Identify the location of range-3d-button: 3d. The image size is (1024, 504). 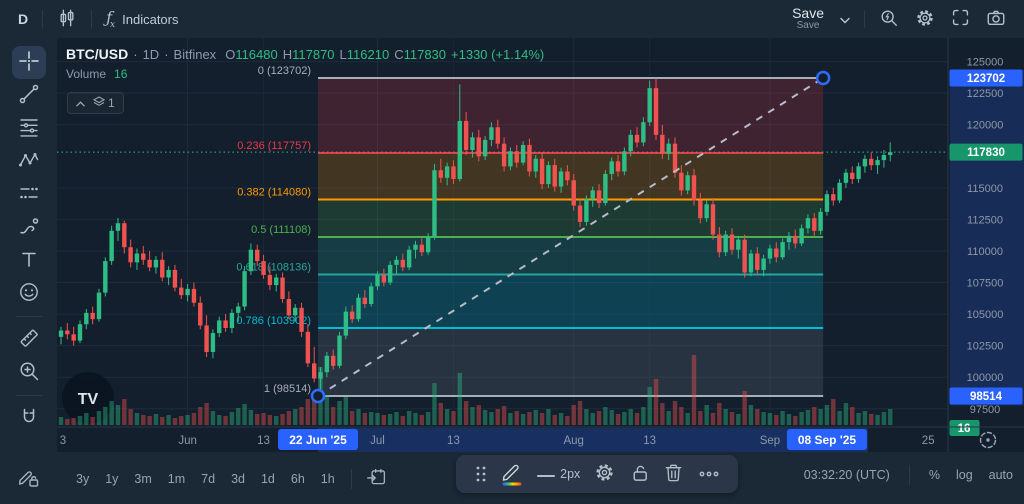
(238, 479).